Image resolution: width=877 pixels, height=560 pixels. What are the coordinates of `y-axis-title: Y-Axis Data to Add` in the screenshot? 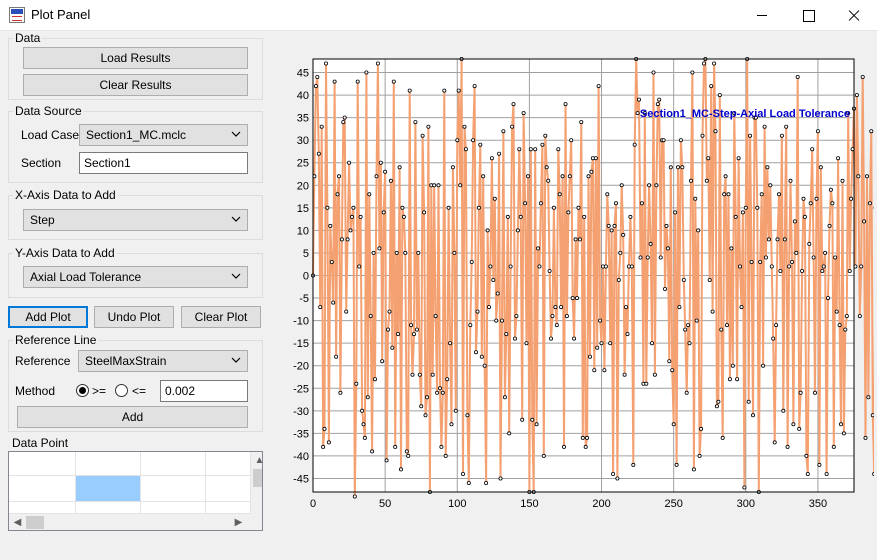 It's located at (65, 253).